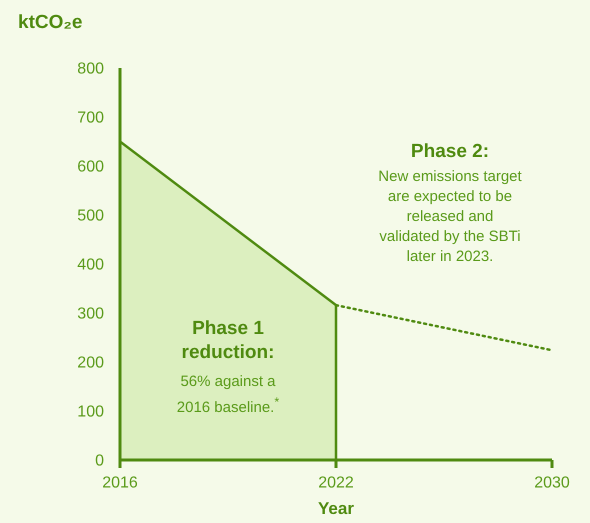 The height and width of the screenshot is (523, 590). What do you see at coordinates (228, 341) in the screenshot?
I see `annotation: Phase 1 reduction:` at bounding box center [228, 341].